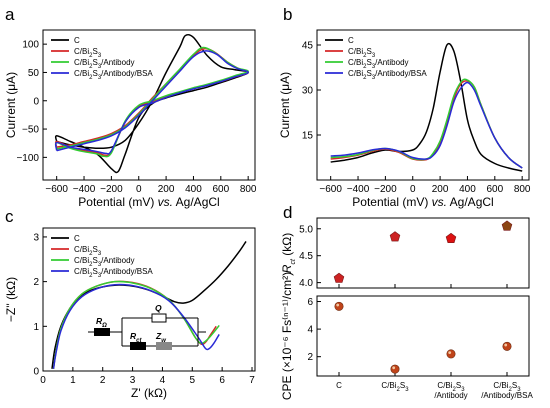  Describe the element at coordinates (111, 189) in the screenshot. I see `x-tick-label: −200` at that location.